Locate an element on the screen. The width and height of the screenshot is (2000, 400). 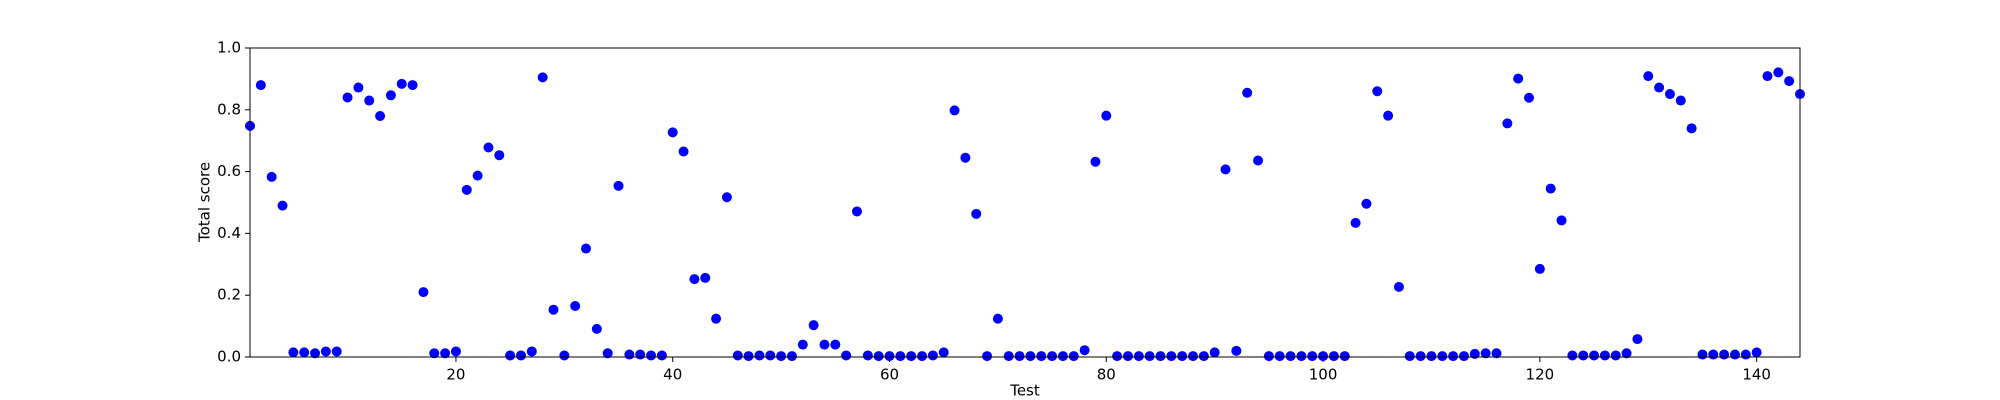
y-tick-label: 1.0 is located at coordinates (229, 48).